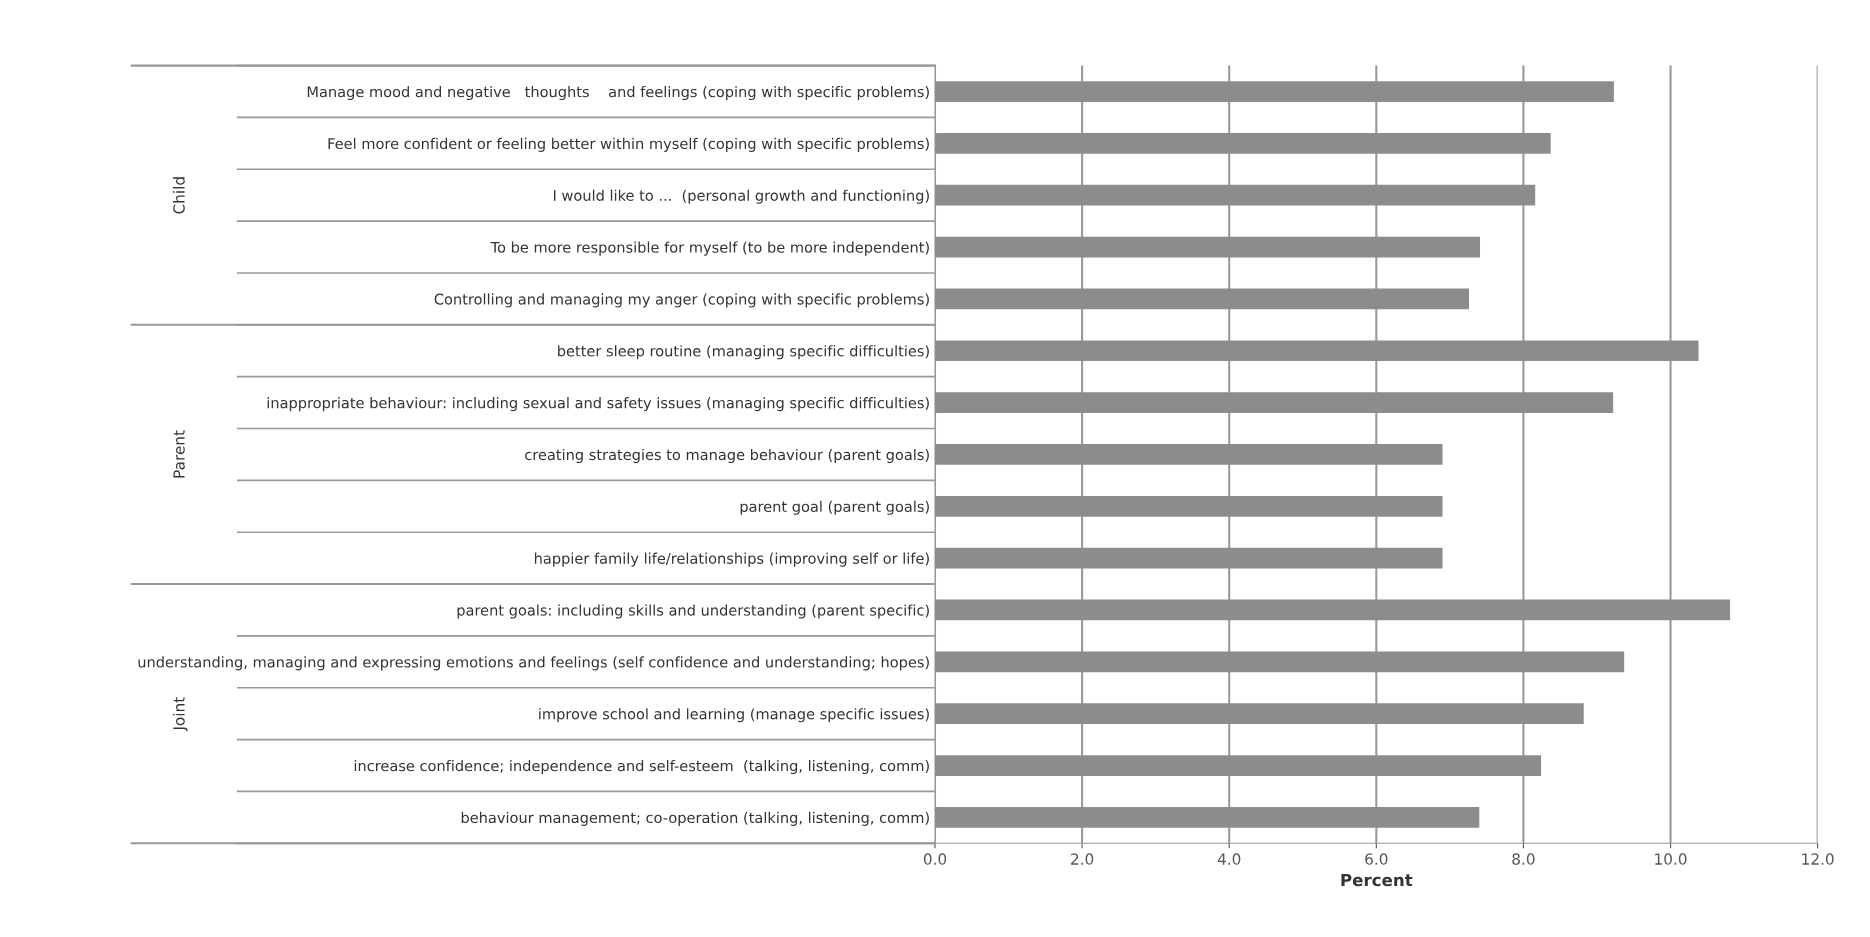 The image size is (1870, 937). I want to click on x-tick-label: 8.0, so click(1523, 859).